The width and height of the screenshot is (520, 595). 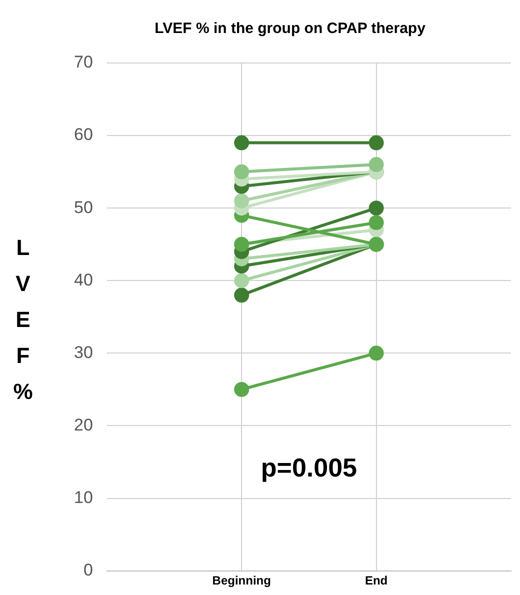 I want to click on y-tick-label: 60, so click(x=83, y=134).